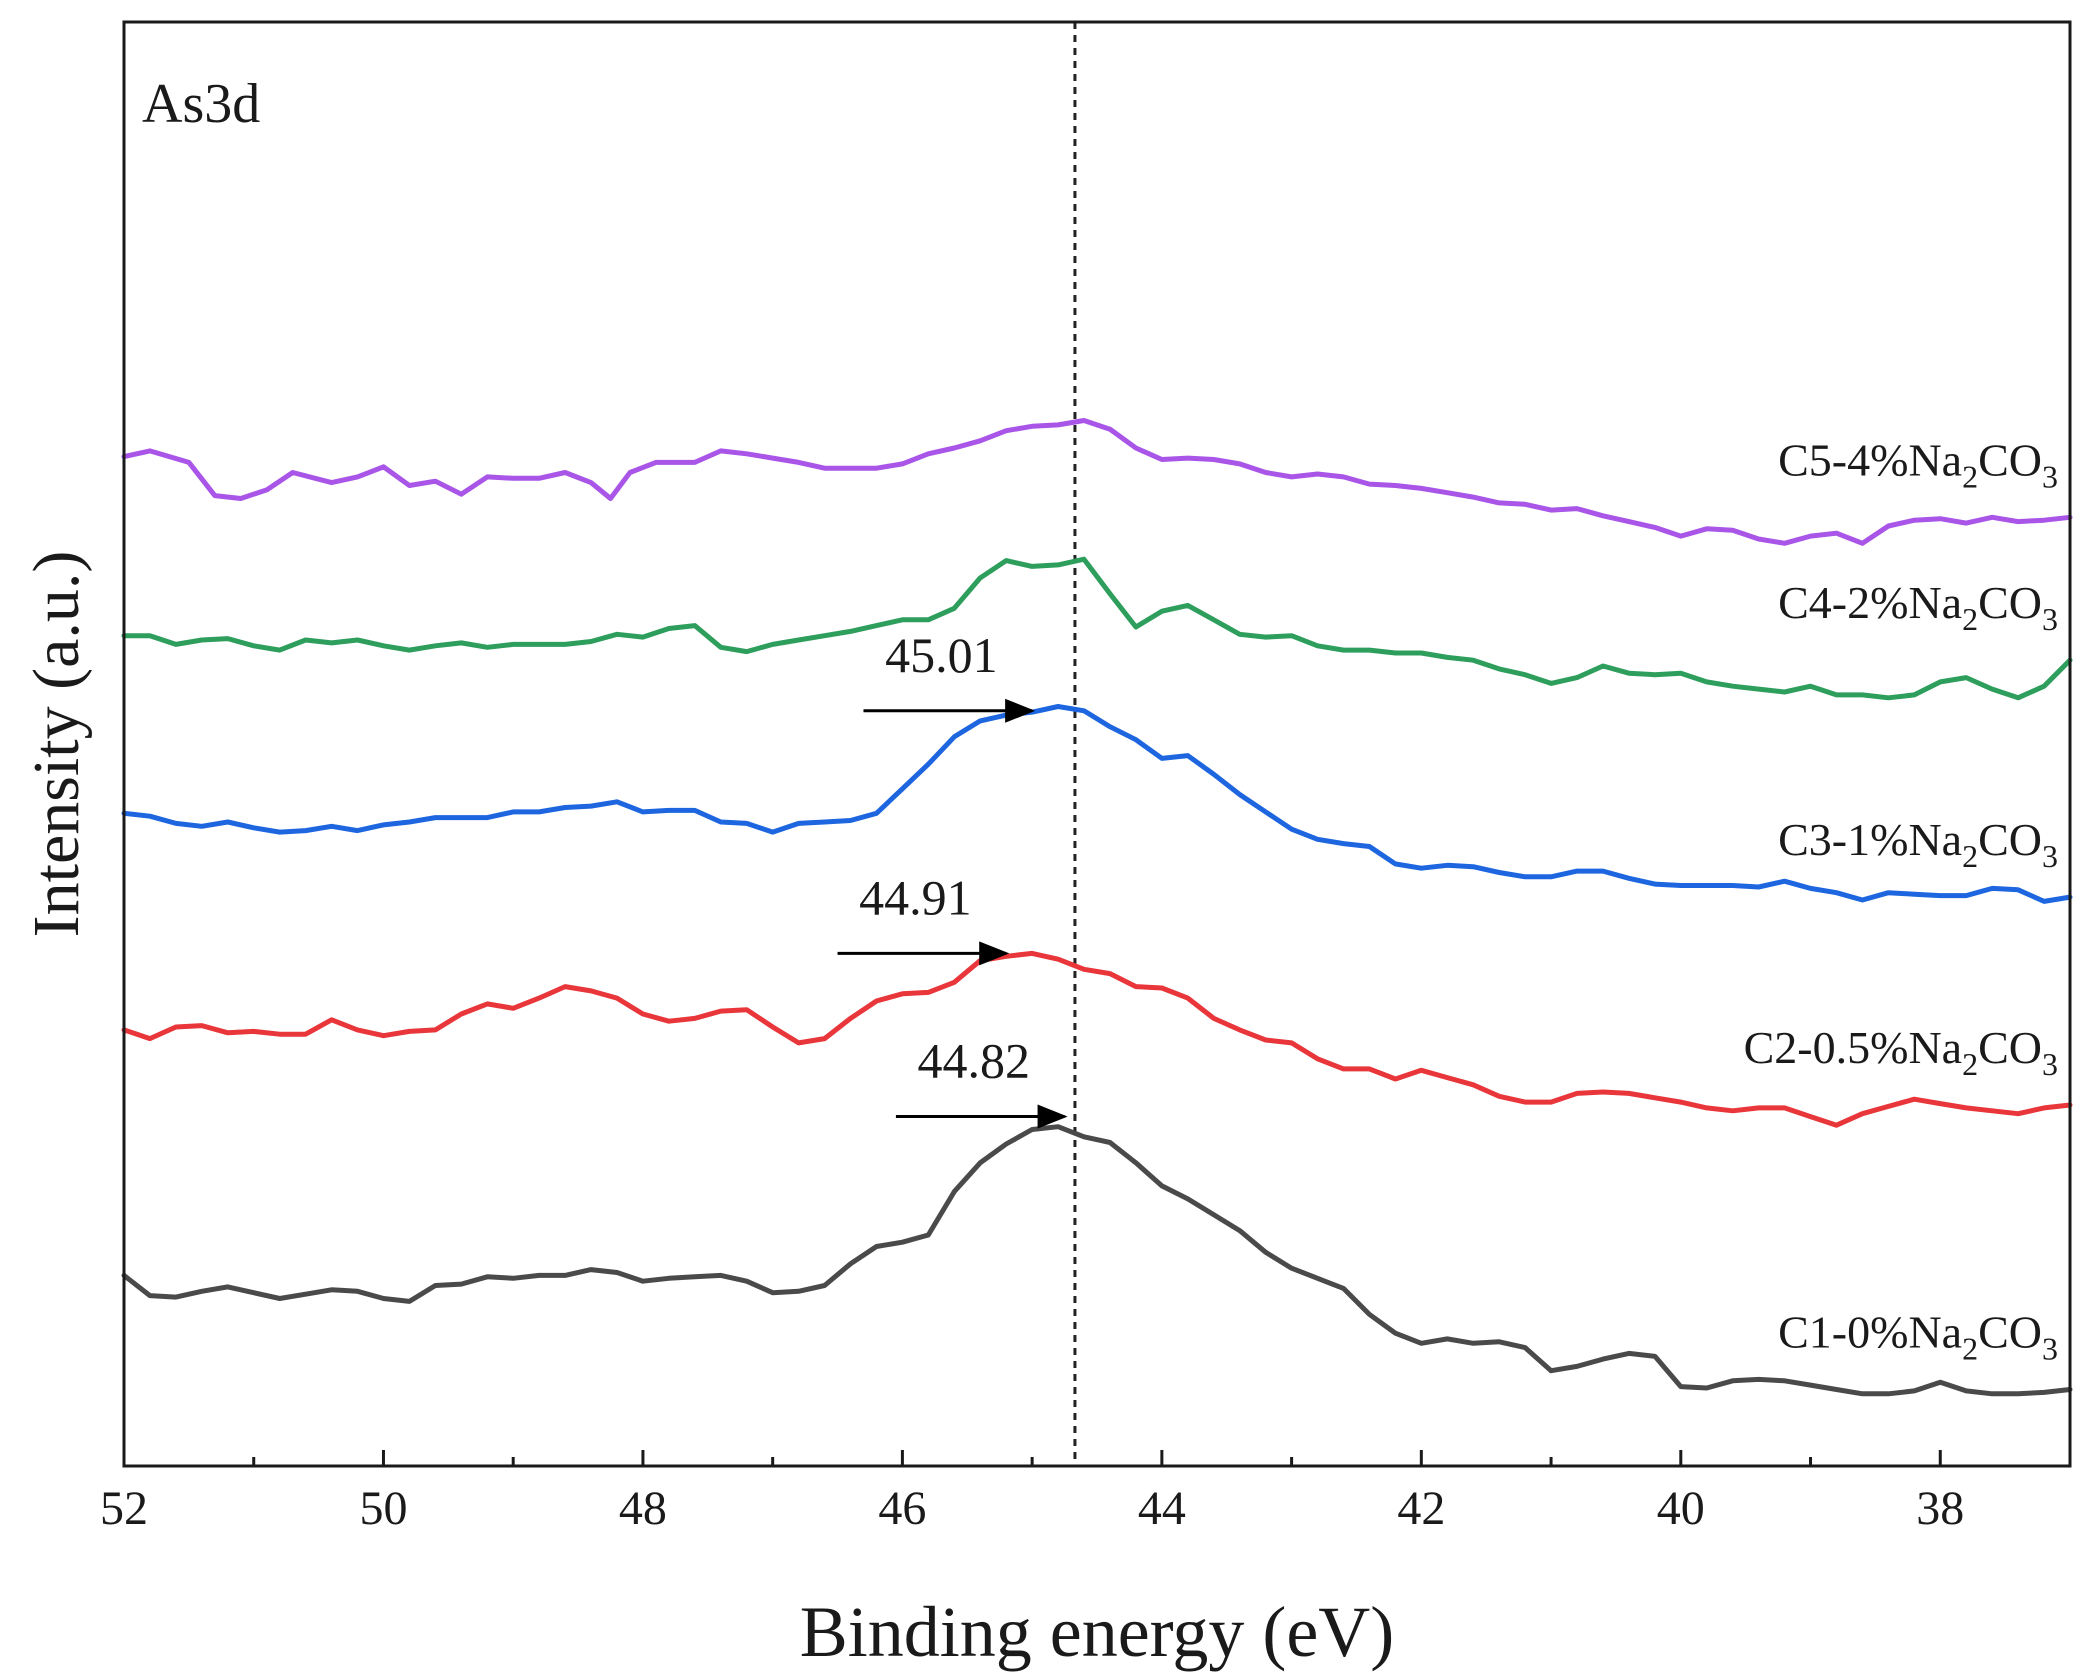 The image size is (2092, 1678). I want to click on series-label-5: C1-0%Na2CO3, so click(1918, 1336).